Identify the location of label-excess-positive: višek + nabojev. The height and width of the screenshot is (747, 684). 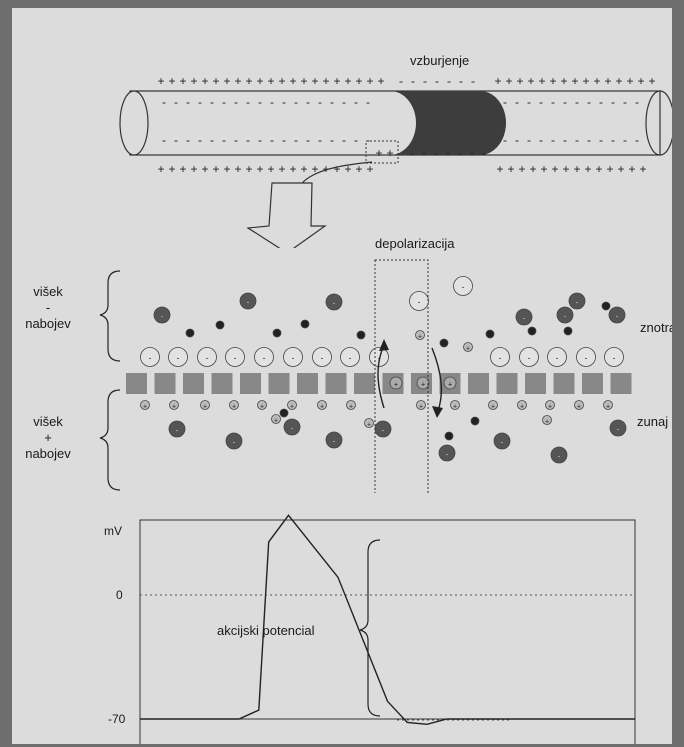
(48, 438).